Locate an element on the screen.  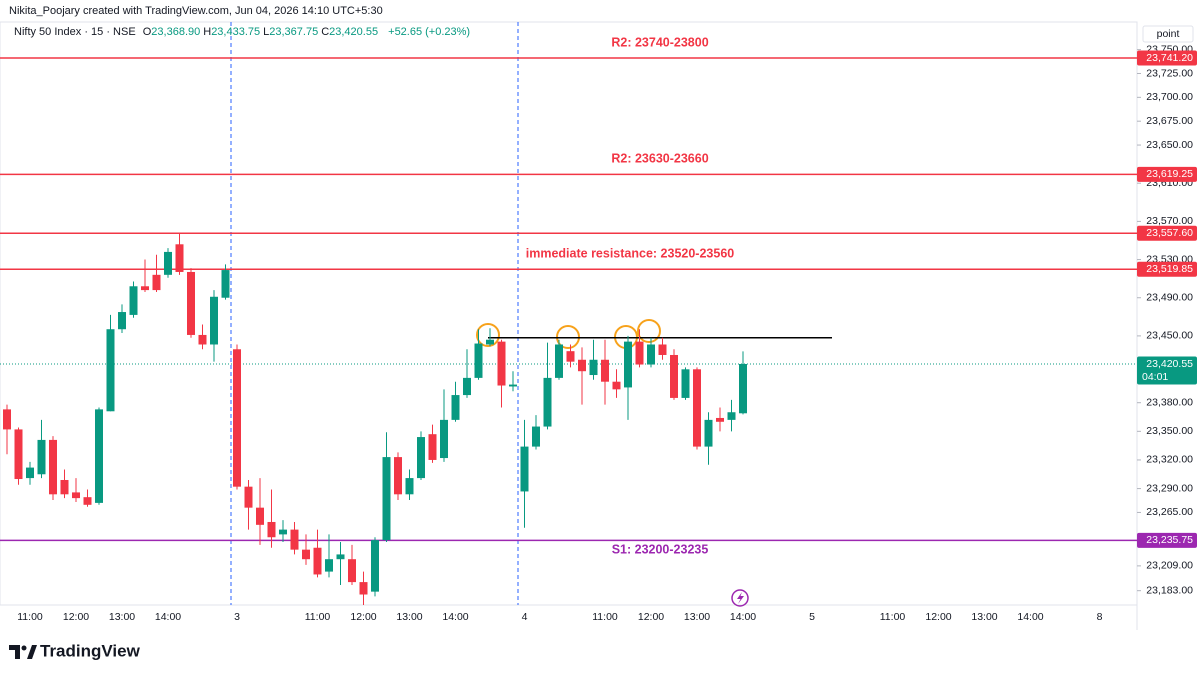
y-tick-label: 23,490.00 is located at coordinates (1169, 298).